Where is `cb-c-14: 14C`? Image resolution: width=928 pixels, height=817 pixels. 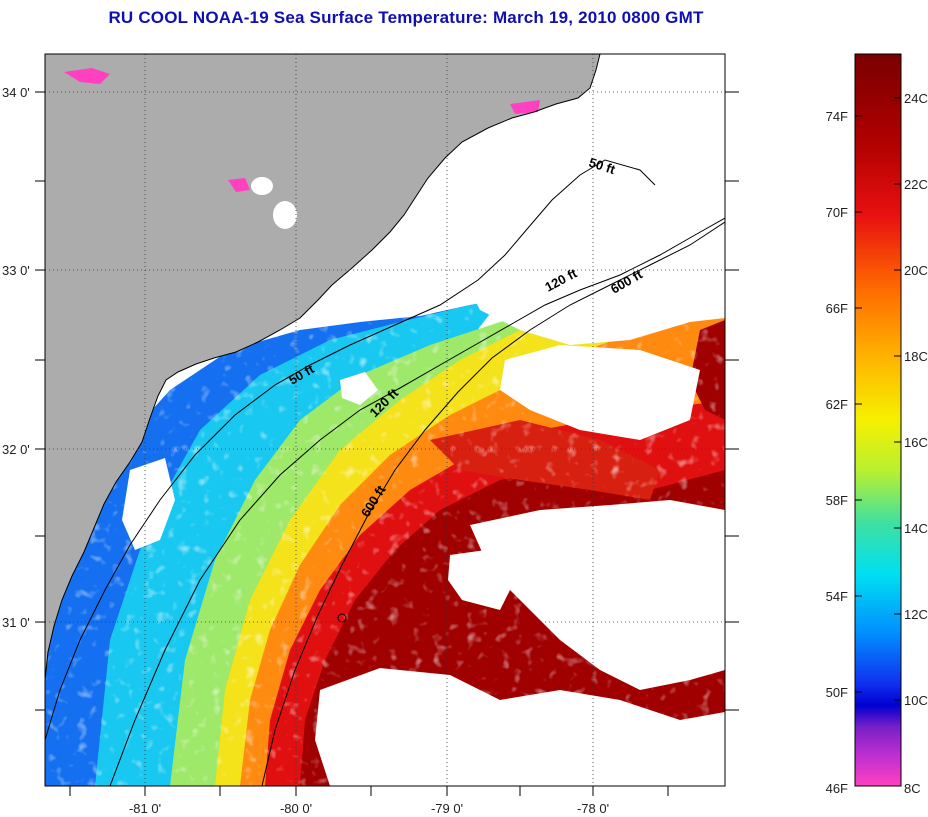
cb-c-14: 14C is located at coordinates (916, 528).